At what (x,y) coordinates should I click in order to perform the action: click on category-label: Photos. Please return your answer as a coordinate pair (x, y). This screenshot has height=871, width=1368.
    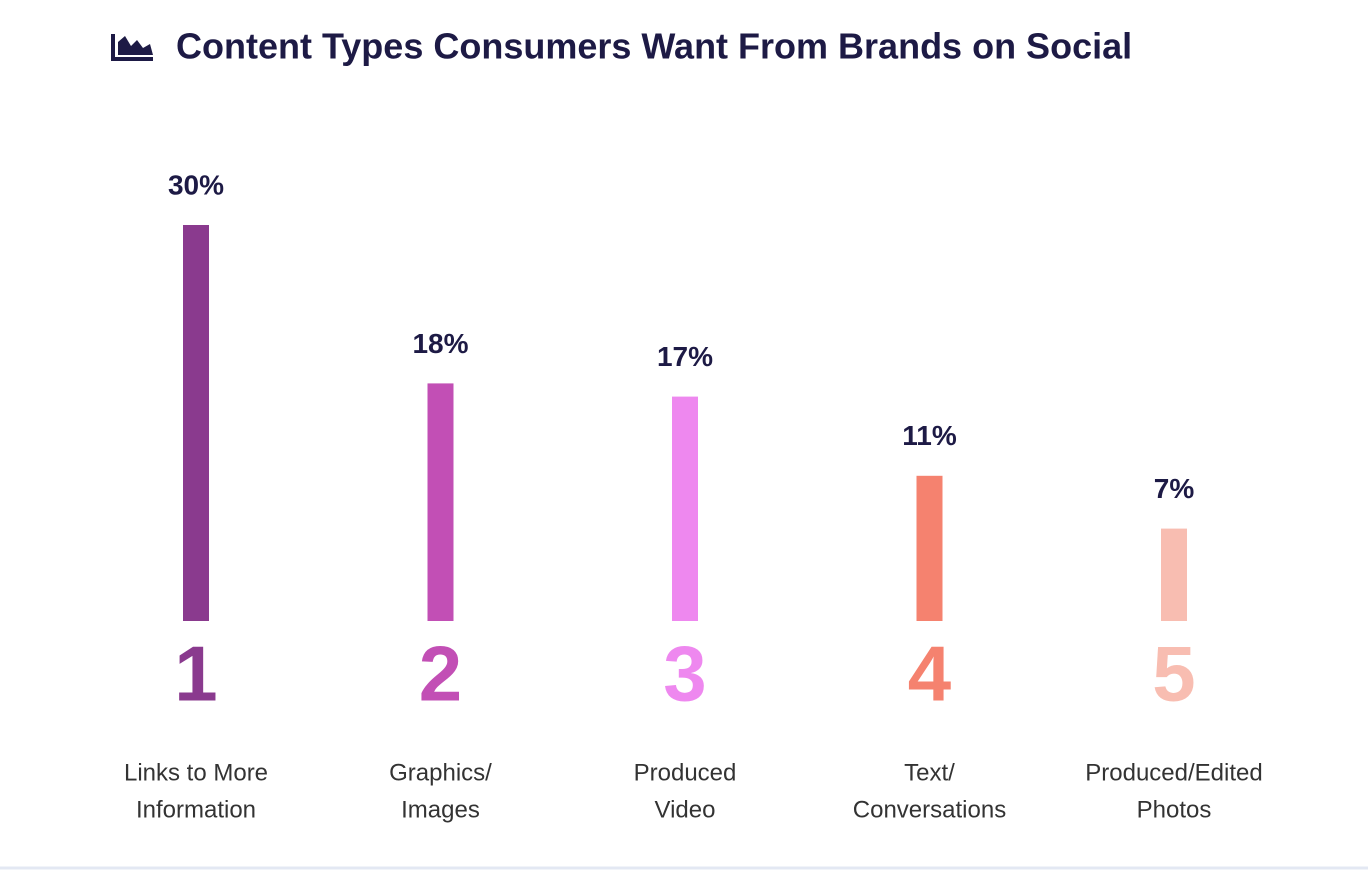
    Looking at the image, I should click on (1174, 809).